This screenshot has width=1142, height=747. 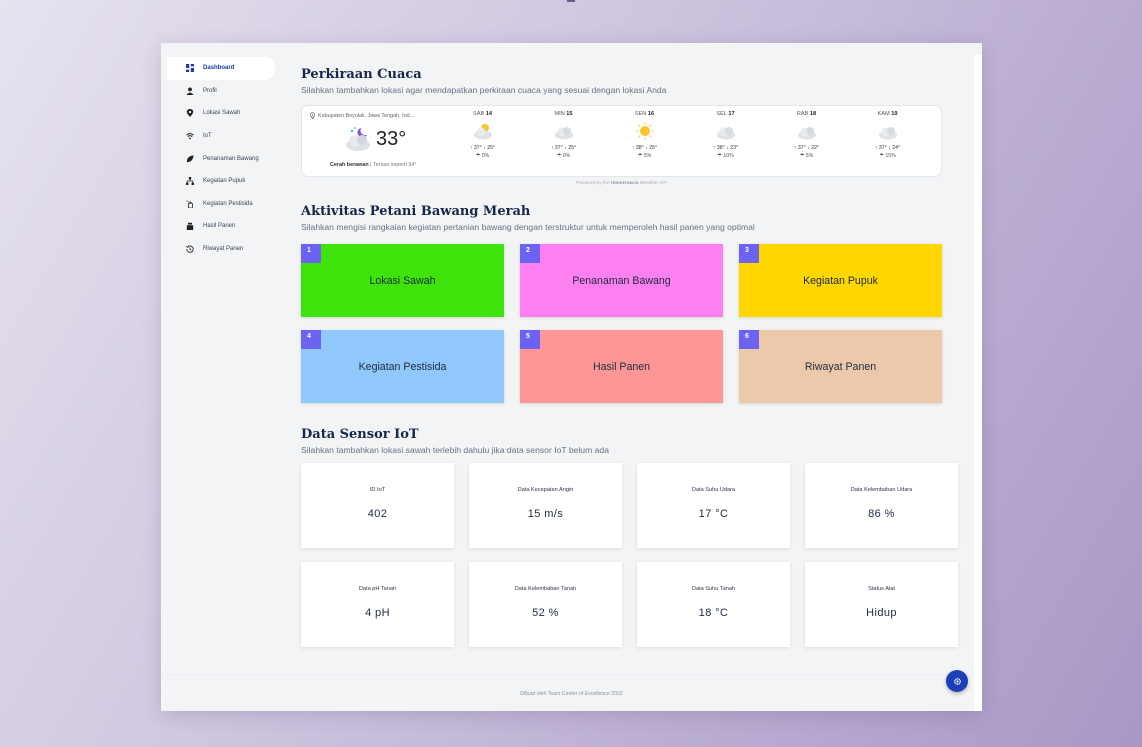 I want to click on forecast-day: SAB 14 ↑ 37° ↓ 25° ☂ 0%, so click(x=482, y=135).